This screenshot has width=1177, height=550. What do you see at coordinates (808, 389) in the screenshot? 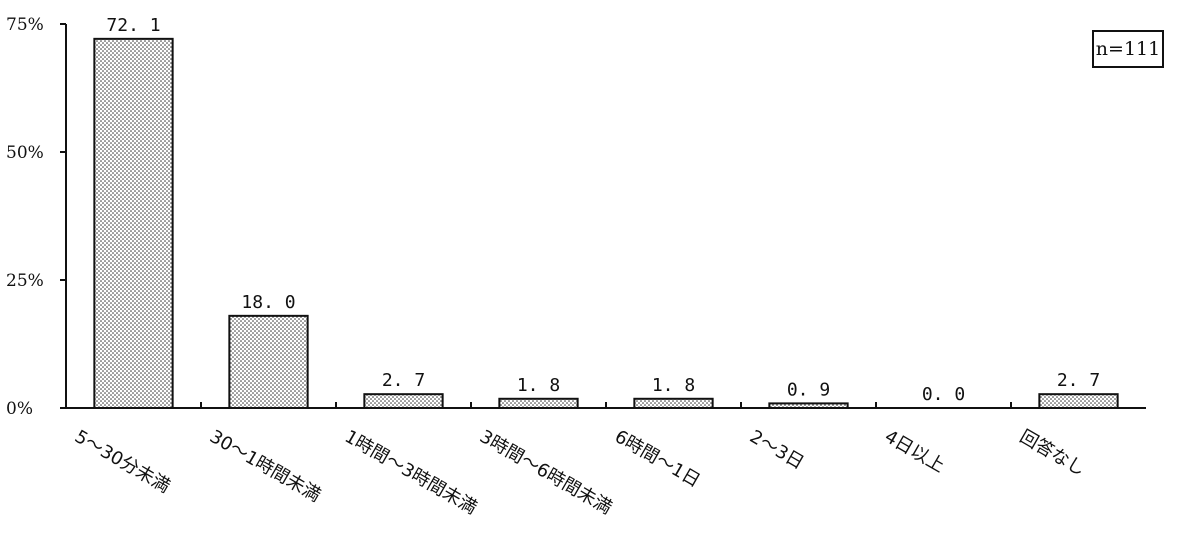
I see `data-label: 0. 9` at bounding box center [808, 389].